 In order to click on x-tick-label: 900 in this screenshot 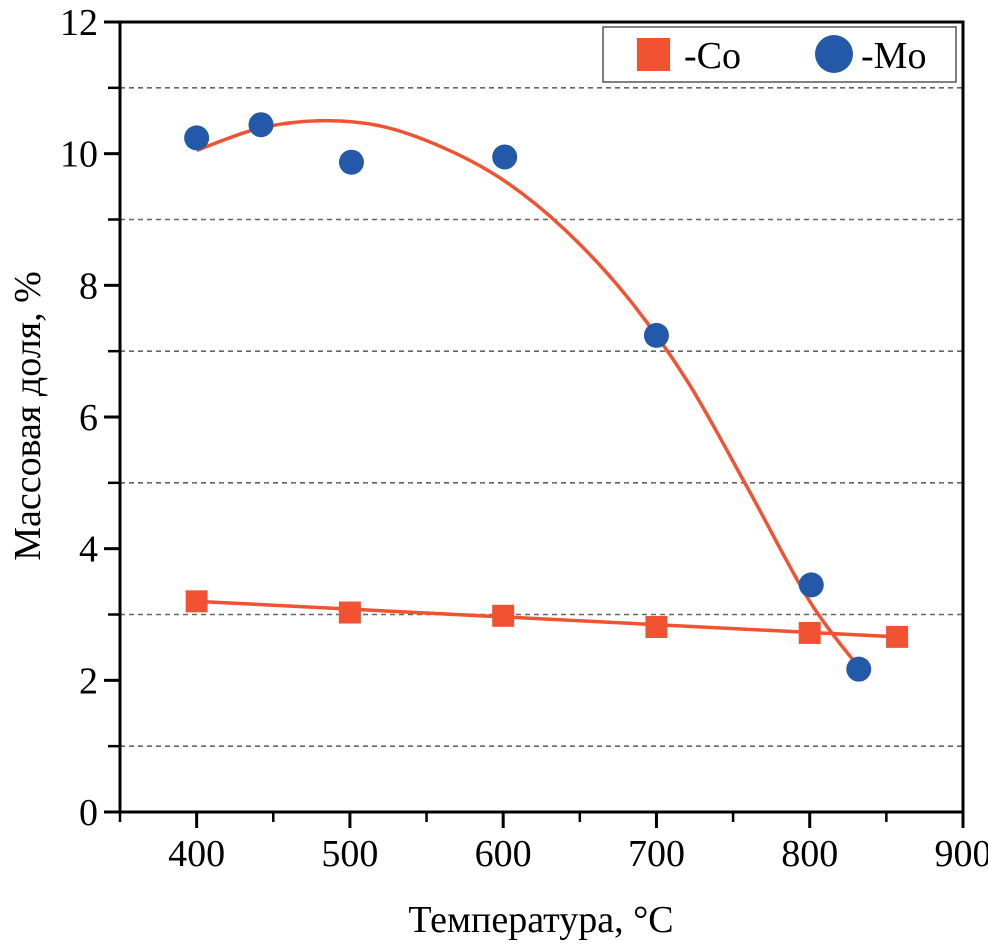, I will do `click(961, 854)`.